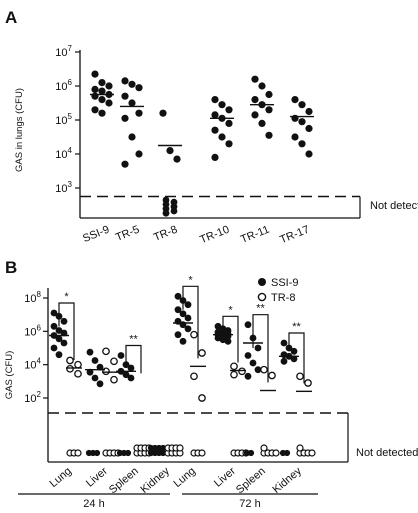 This screenshot has height=513, width=418. What do you see at coordinates (155, 480) in the screenshot?
I see `category-label-b-kidney-24h: Kidney` at bounding box center [155, 480].